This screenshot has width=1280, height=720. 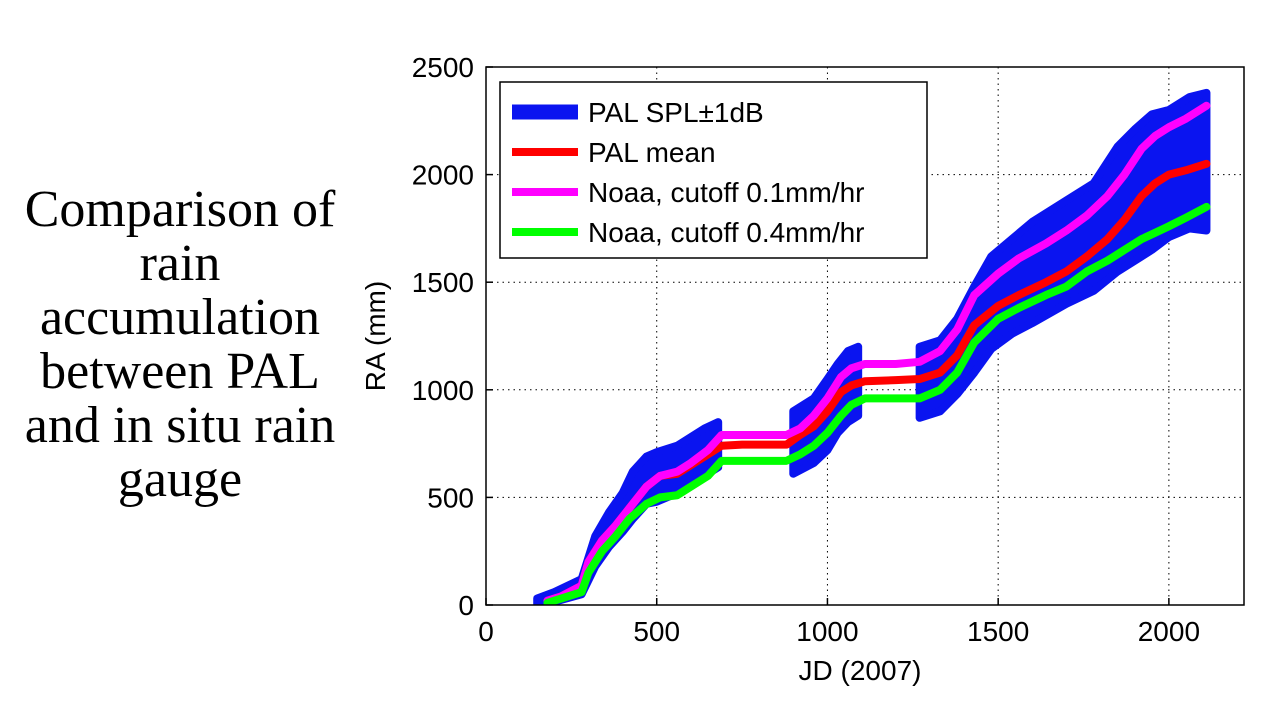 What do you see at coordinates (860, 670) in the screenshot?
I see `x-axis-label: JD (2007)` at bounding box center [860, 670].